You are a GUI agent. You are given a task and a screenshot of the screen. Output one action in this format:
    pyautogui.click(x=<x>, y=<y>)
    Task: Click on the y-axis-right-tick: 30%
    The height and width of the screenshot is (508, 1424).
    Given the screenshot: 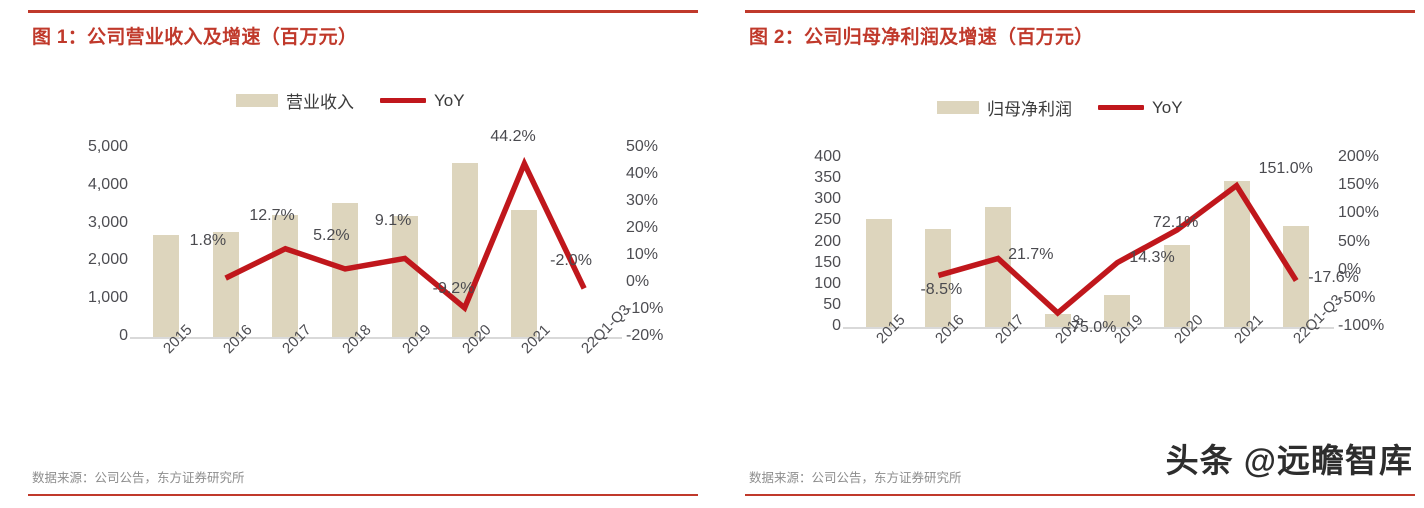 What is the action you would take?
    pyautogui.click(x=642, y=200)
    